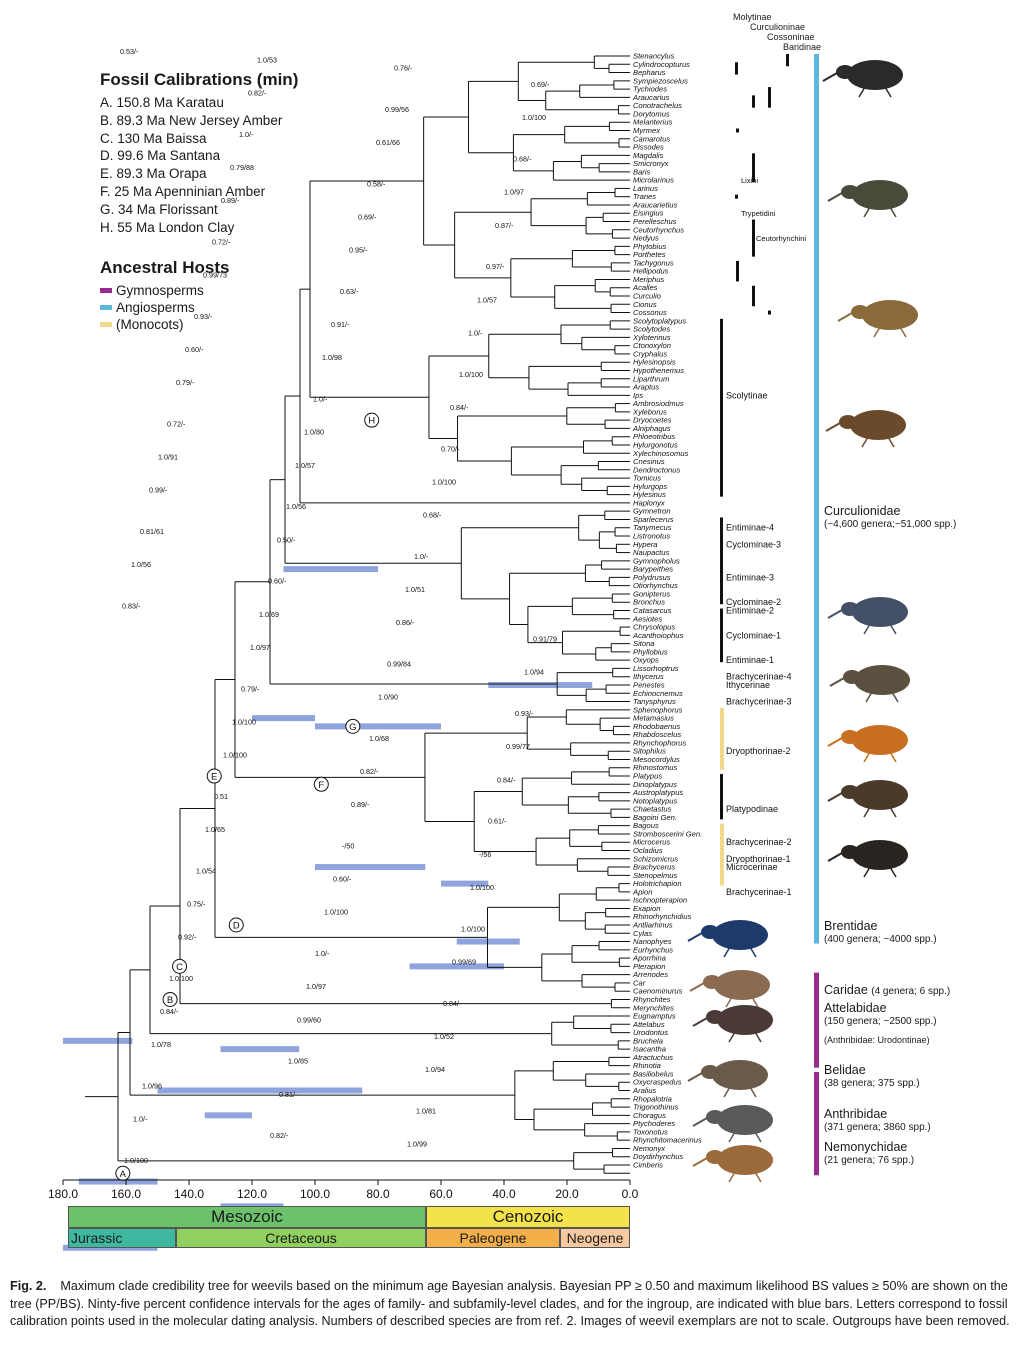 The height and width of the screenshot is (1353, 1024). I want to click on support-value: 0.99/56, so click(397, 109).